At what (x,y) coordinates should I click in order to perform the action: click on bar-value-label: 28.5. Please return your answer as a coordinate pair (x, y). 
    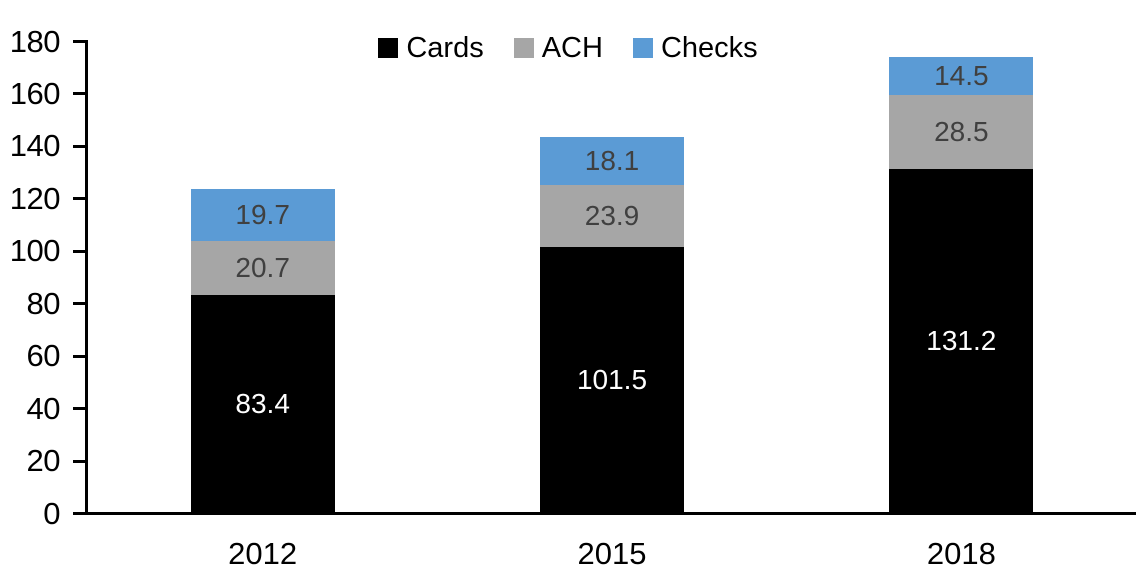
    Looking at the image, I should click on (961, 132).